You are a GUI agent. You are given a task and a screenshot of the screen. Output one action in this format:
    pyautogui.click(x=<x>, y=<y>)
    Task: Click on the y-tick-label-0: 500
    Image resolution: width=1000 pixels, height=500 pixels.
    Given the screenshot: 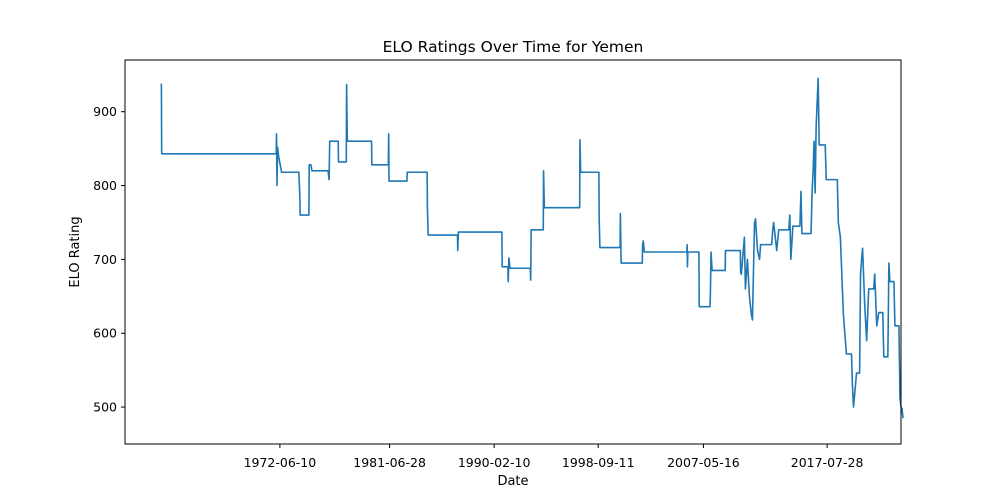 What is the action you would take?
    pyautogui.click(x=105, y=407)
    